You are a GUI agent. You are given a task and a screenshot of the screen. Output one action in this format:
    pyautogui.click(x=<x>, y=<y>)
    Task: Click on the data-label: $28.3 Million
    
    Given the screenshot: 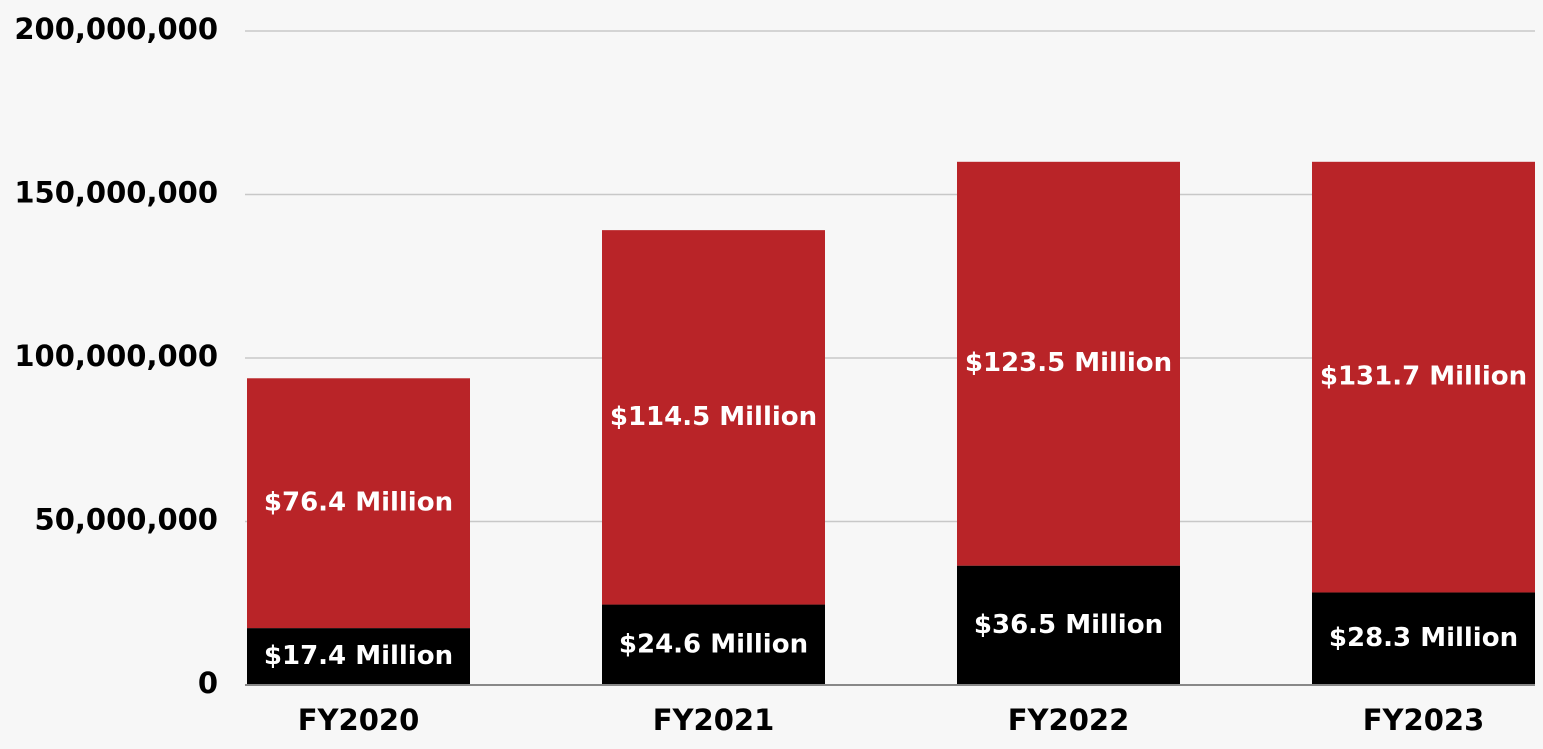 What is the action you would take?
    pyautogui.click(x=1423, y=638)
    